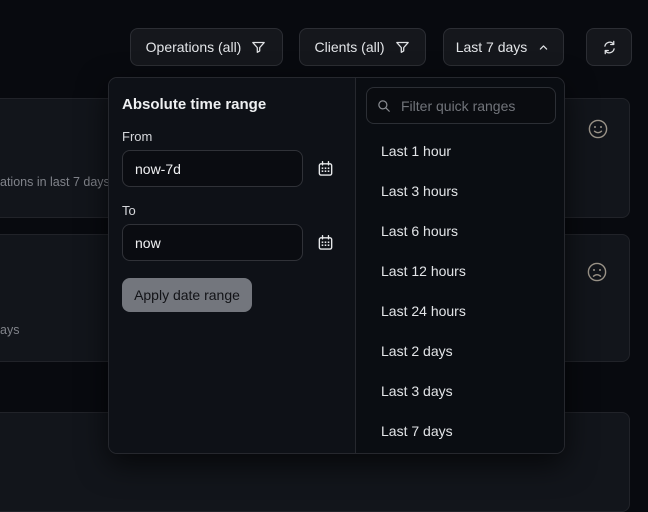 The width and height of the screenshot is (648, 512). Describe the element at coordinates (193, 47) in the screenshot. I see `operations-filter-label: Operations (all)` at that location.